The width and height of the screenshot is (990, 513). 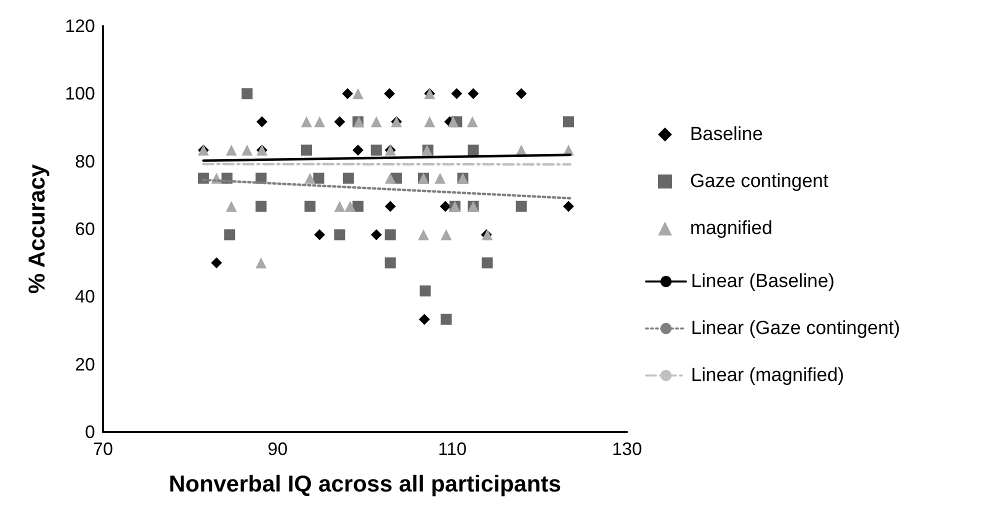 What do you see at coordinates (84, 296) in the screenshot?
I see `y-tick-label: 40` at bounding box center [84, 296].